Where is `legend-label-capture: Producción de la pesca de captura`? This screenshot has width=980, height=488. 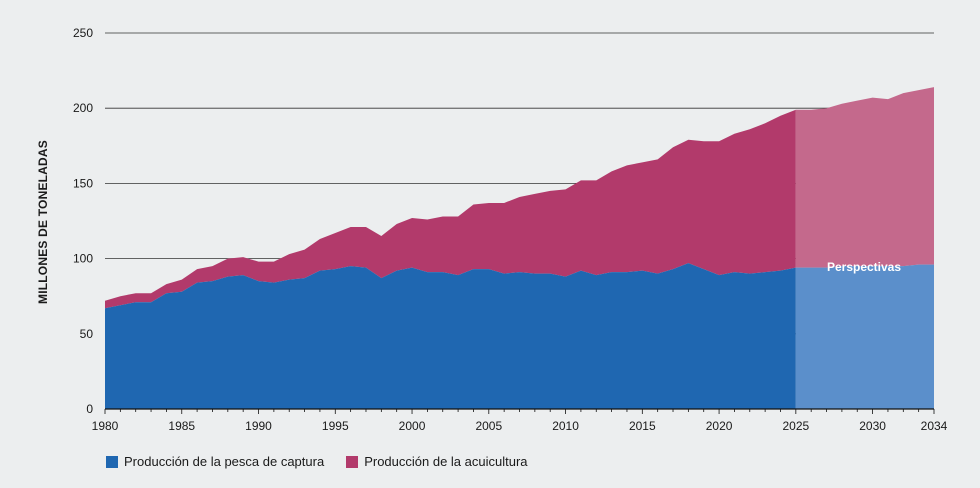 legend-label-capture: Producción de la pesca de captura is located at coordinates (224, 461).